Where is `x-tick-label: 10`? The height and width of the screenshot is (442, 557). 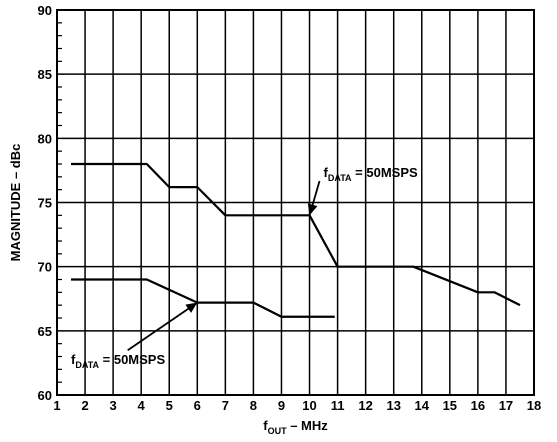
x-tick-label: 10 is located at coordinates (309, 405).